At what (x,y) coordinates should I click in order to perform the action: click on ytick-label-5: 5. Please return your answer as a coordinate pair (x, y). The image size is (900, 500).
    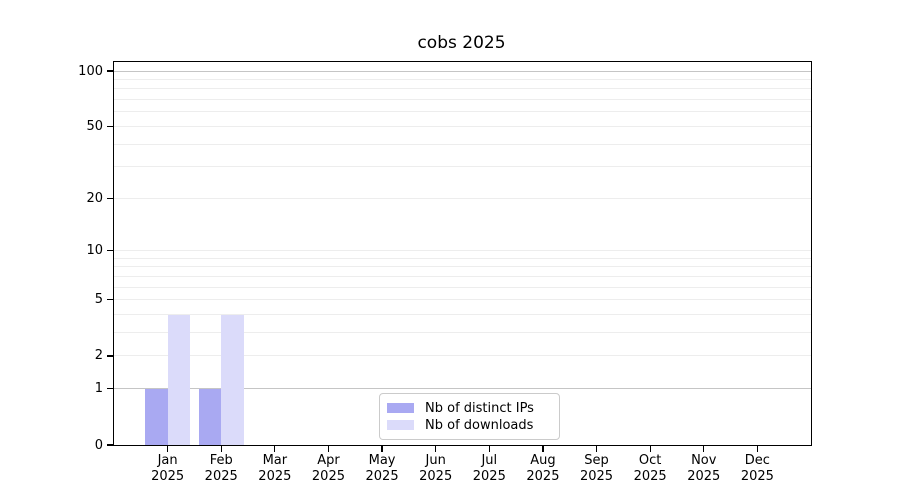
    Looking at the image, I should click on (98, 300).